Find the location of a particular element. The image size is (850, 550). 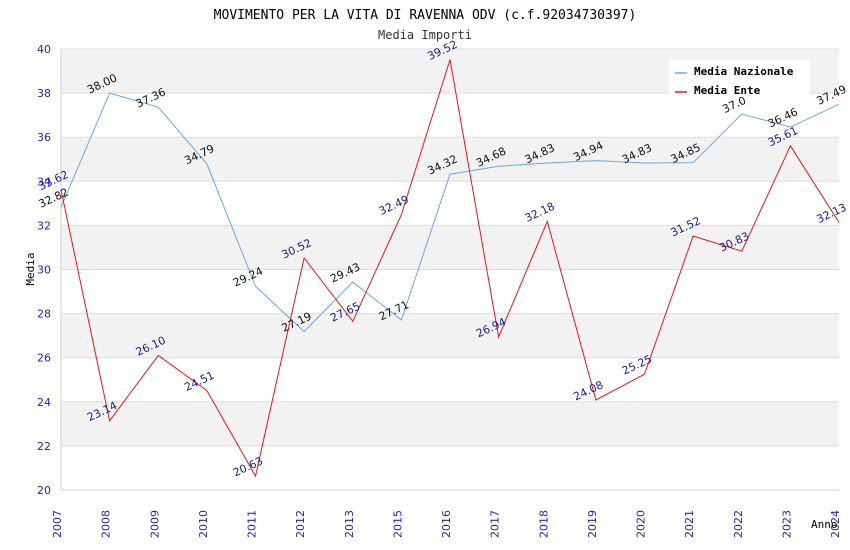

legend-box is located at coordinates (739, 78).